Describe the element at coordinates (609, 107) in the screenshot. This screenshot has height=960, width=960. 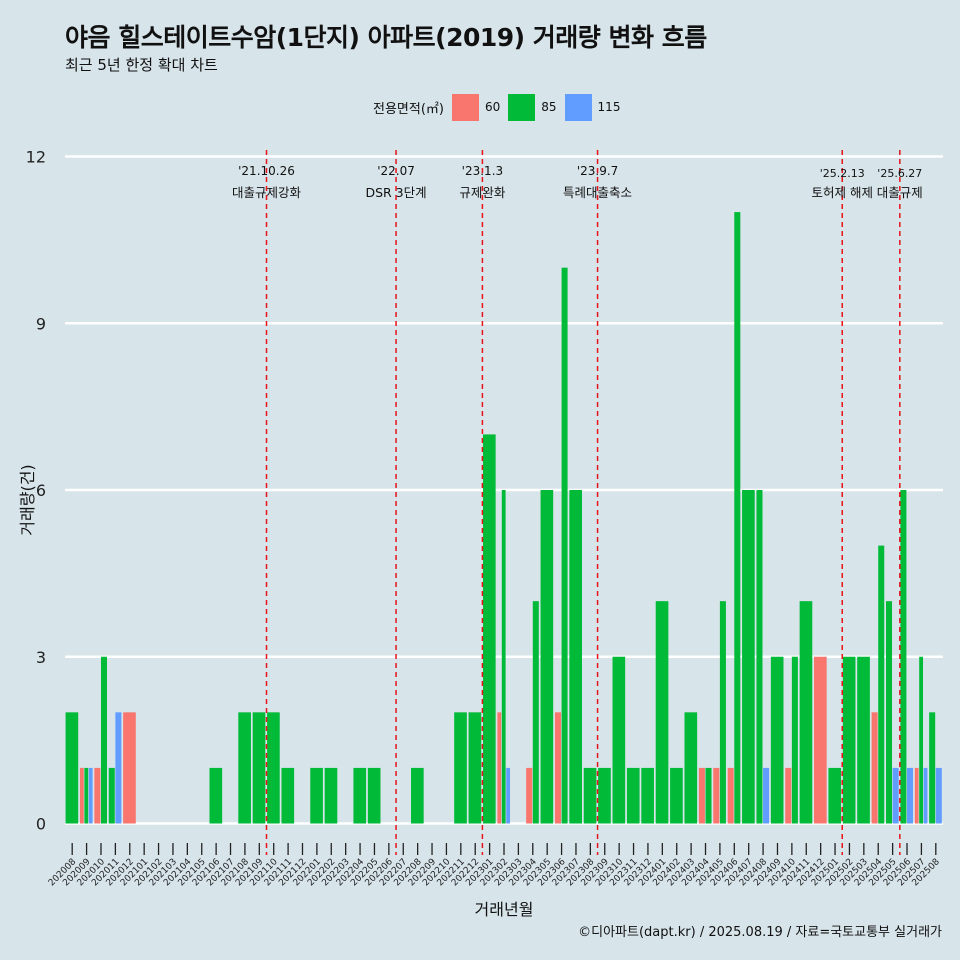
I see `legend-label-115: 115` at that location.